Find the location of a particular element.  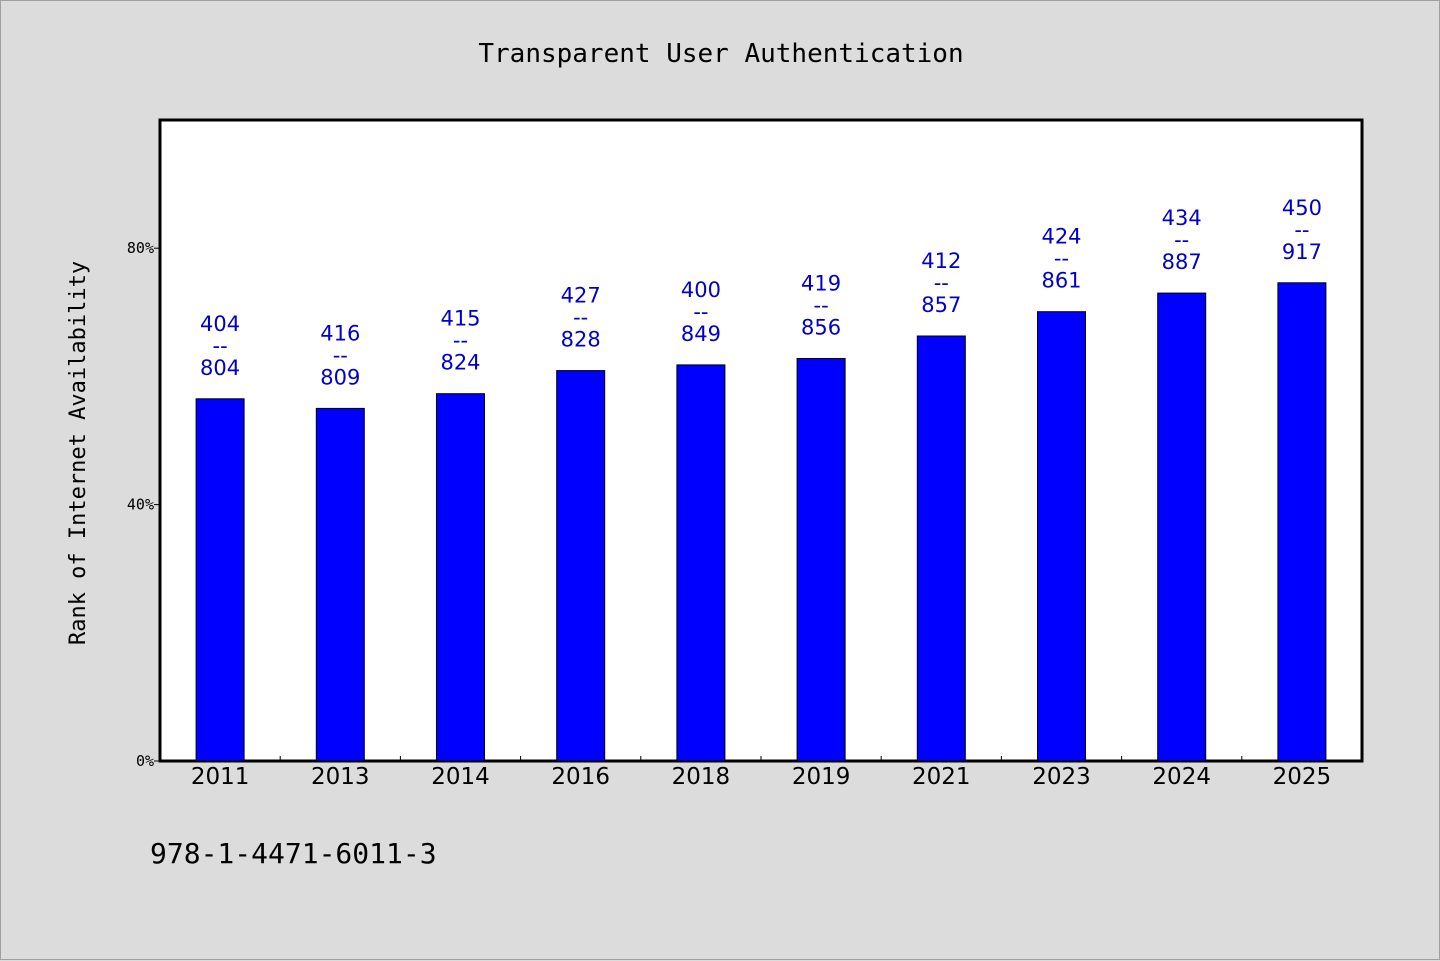

x-axis: 2011 2013 2014 2016 2018 2019 2021 2023 2024 2025 is located at coordinates (761, 773).